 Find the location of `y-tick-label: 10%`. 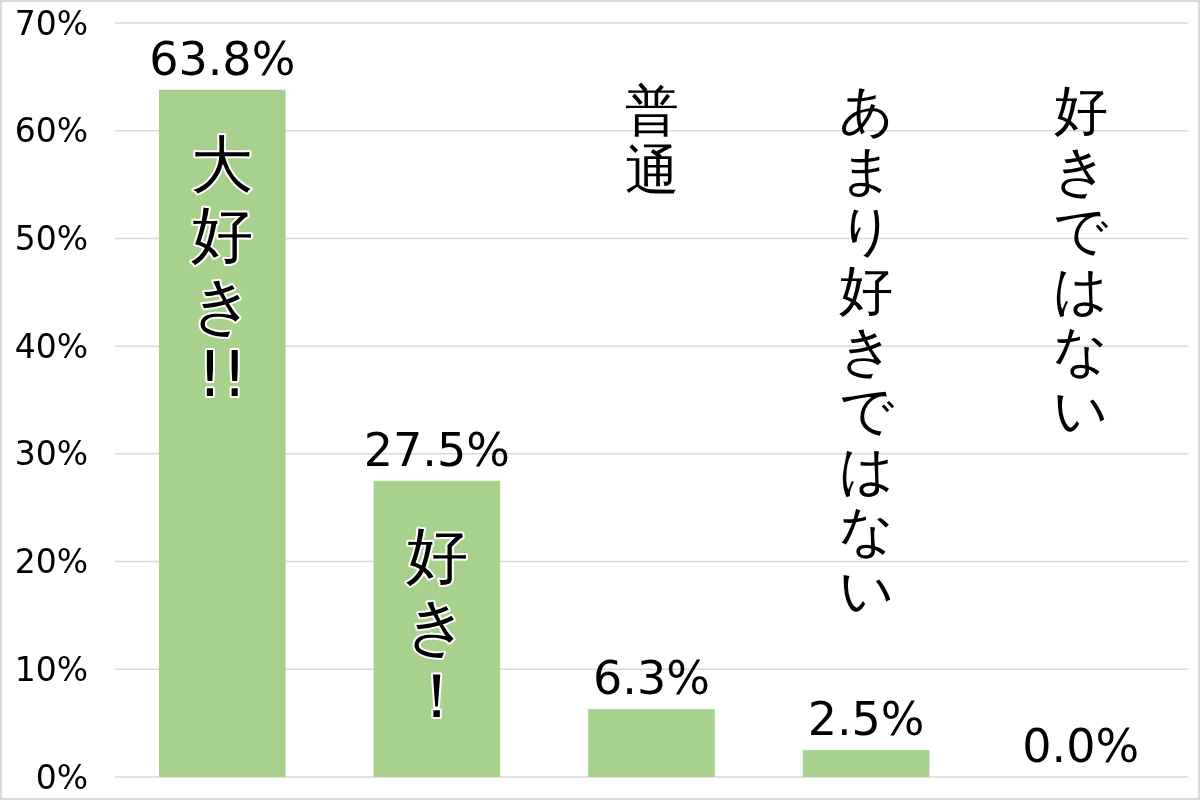

y-tick-label: 10% is located at coordinates (51, 669).